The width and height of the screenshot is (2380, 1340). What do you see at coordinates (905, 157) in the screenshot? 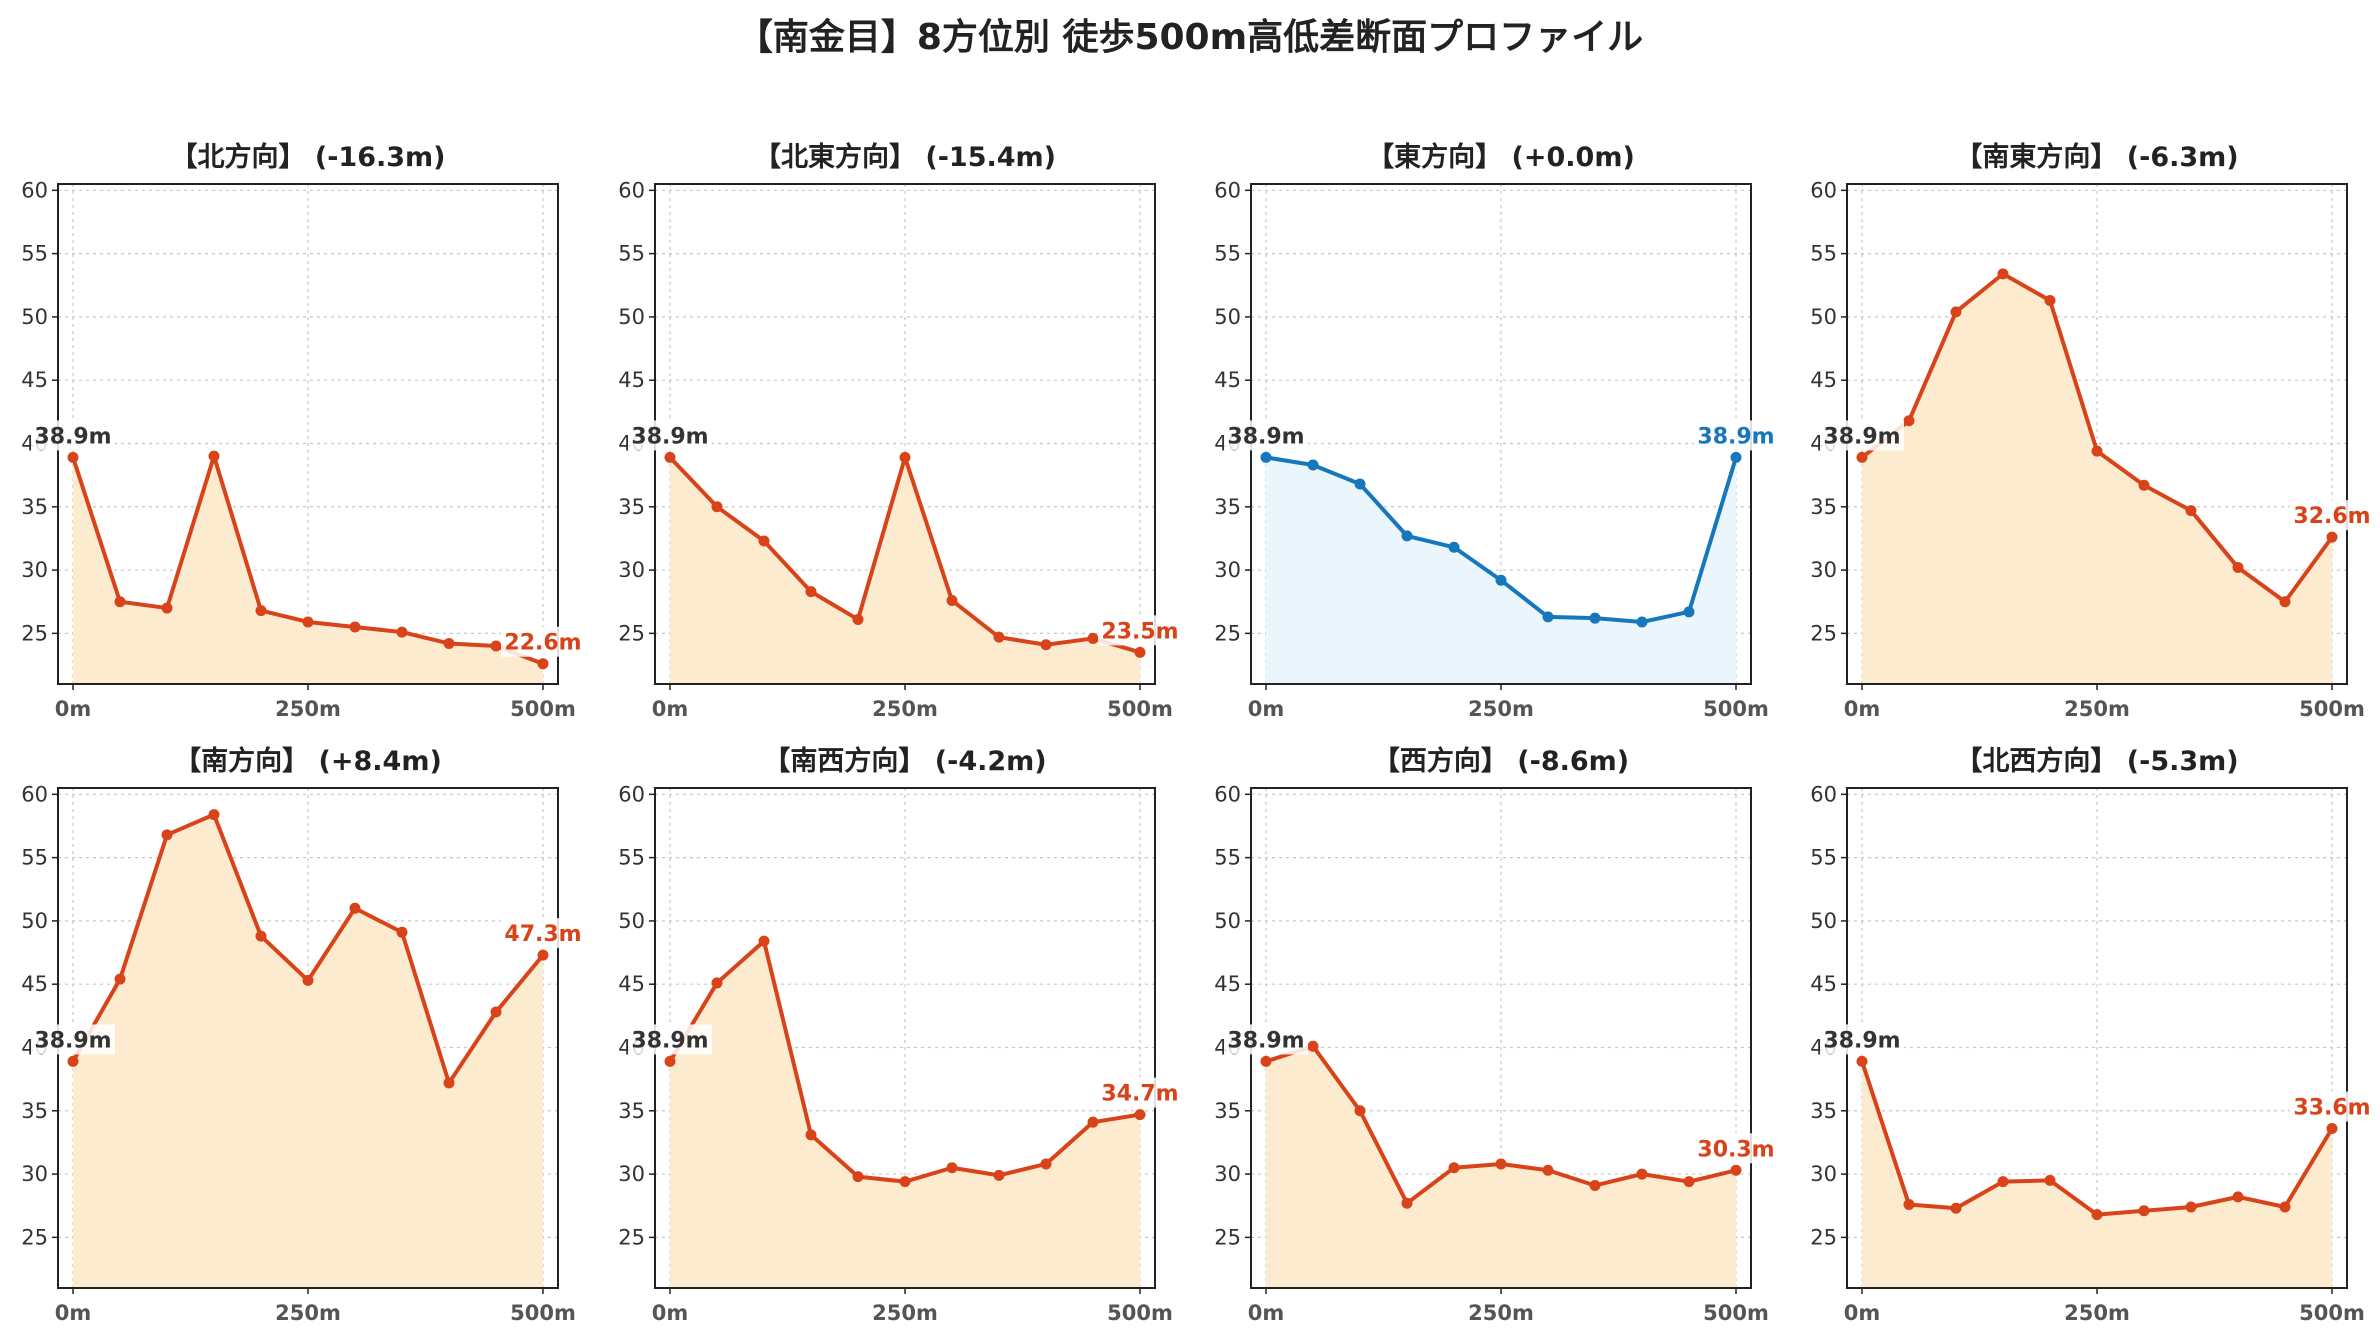
I see `panel-title: 【北東方向】 (-15.4m)` at bounding box center [905, 157].